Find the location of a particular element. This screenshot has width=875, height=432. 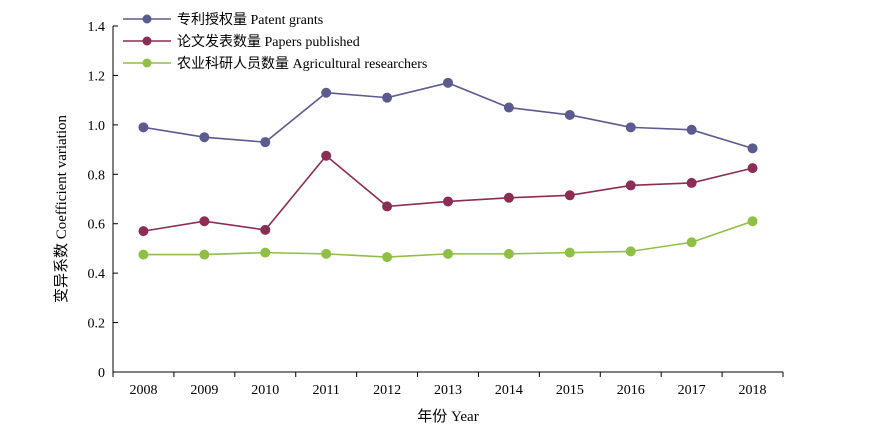

y-tick-label: 0.6 is located at coordinates (97, 225).